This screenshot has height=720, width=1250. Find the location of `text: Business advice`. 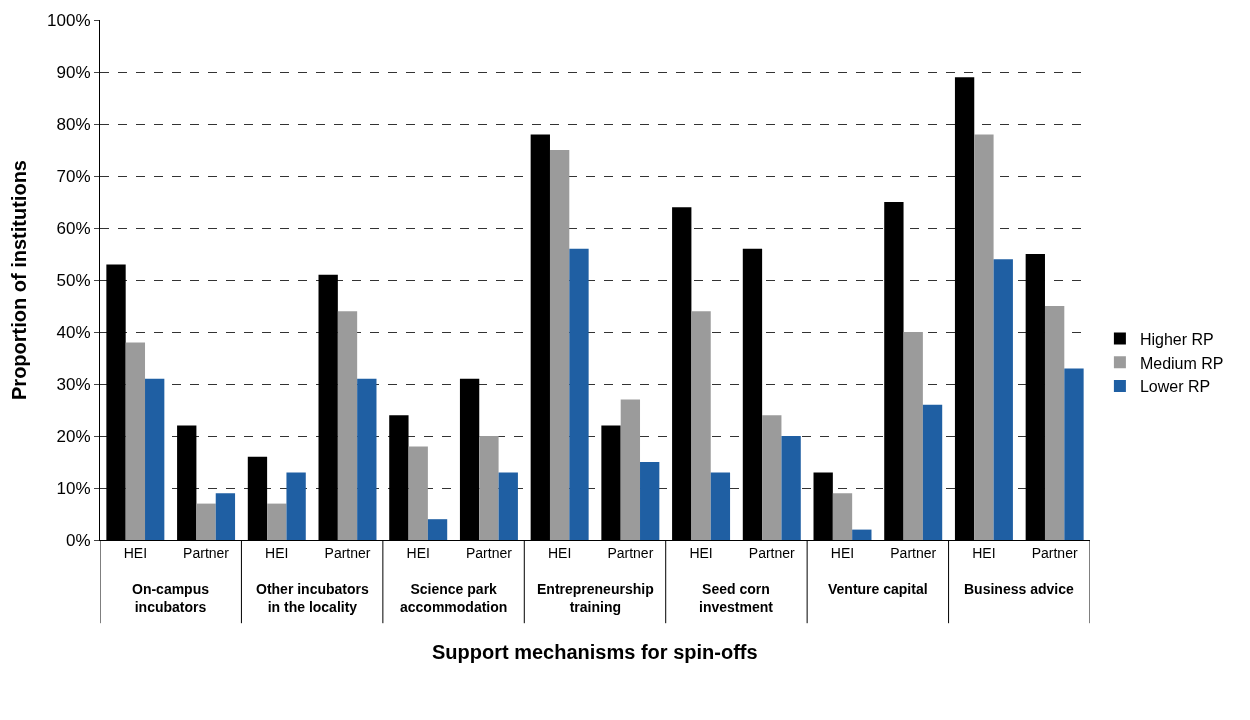

text: Business advice is located at coordinates (1019, 589).